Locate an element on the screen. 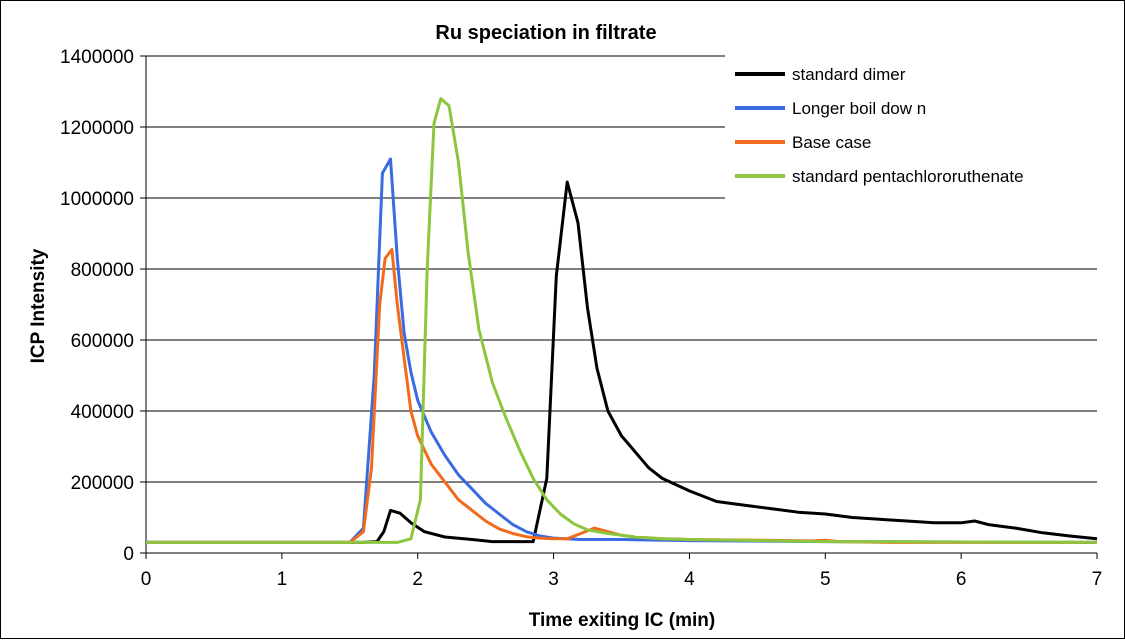  x-tick-label: 2 is located at coordinates (417, 579).